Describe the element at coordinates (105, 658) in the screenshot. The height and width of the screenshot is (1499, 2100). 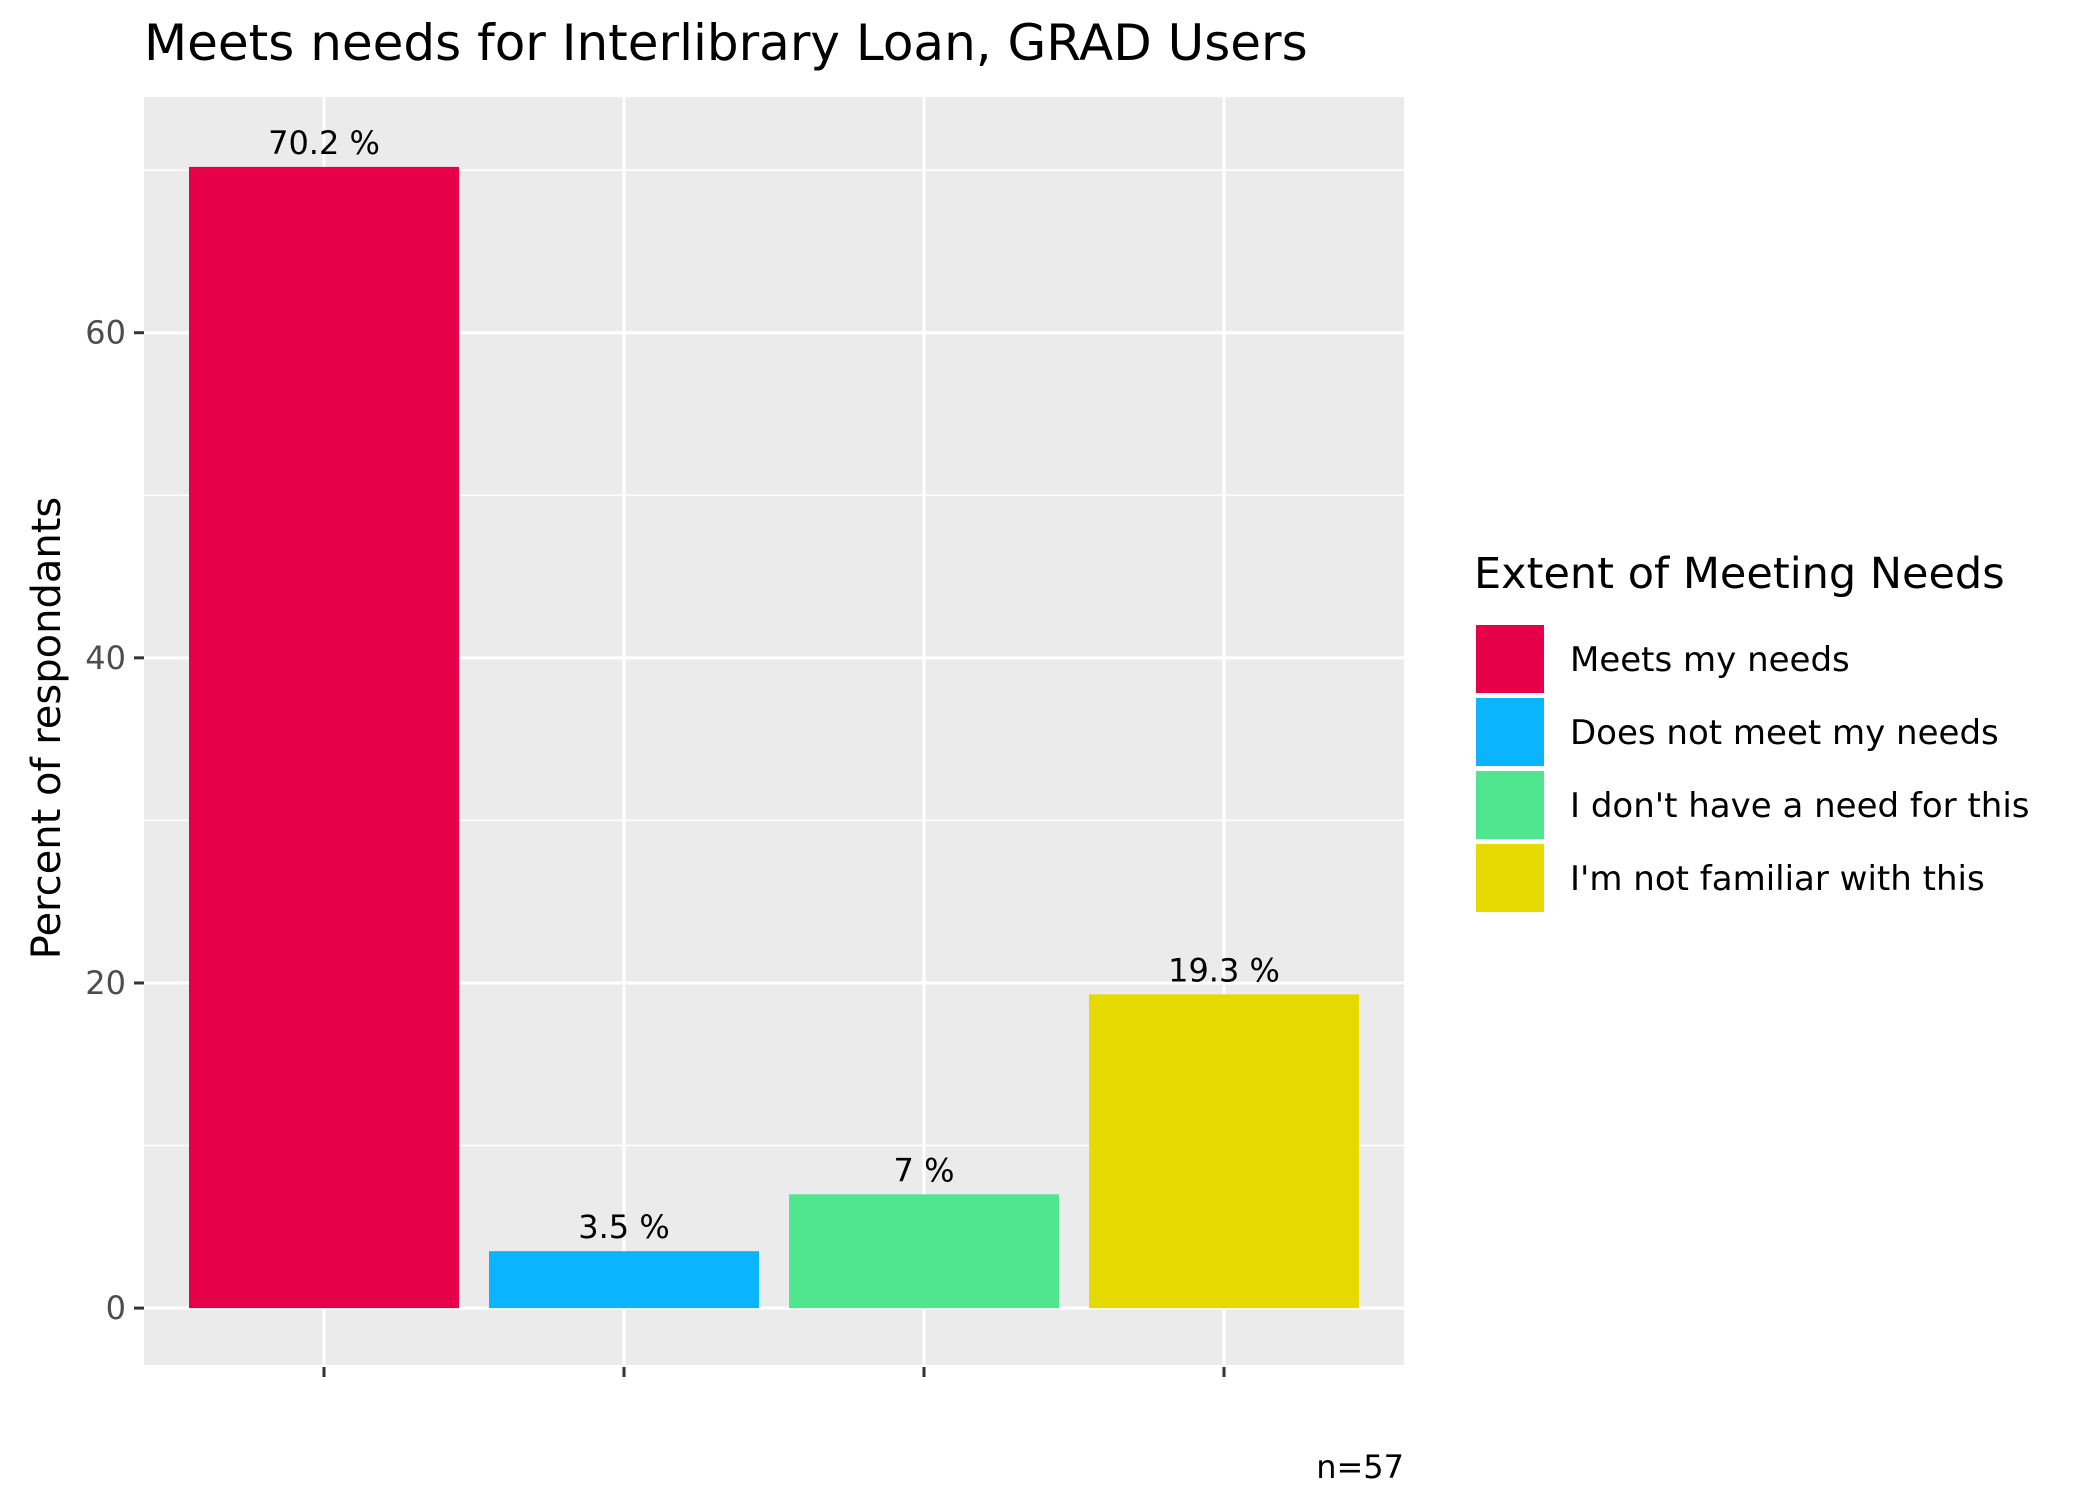
I see `y-tick-label: 40` at that location.